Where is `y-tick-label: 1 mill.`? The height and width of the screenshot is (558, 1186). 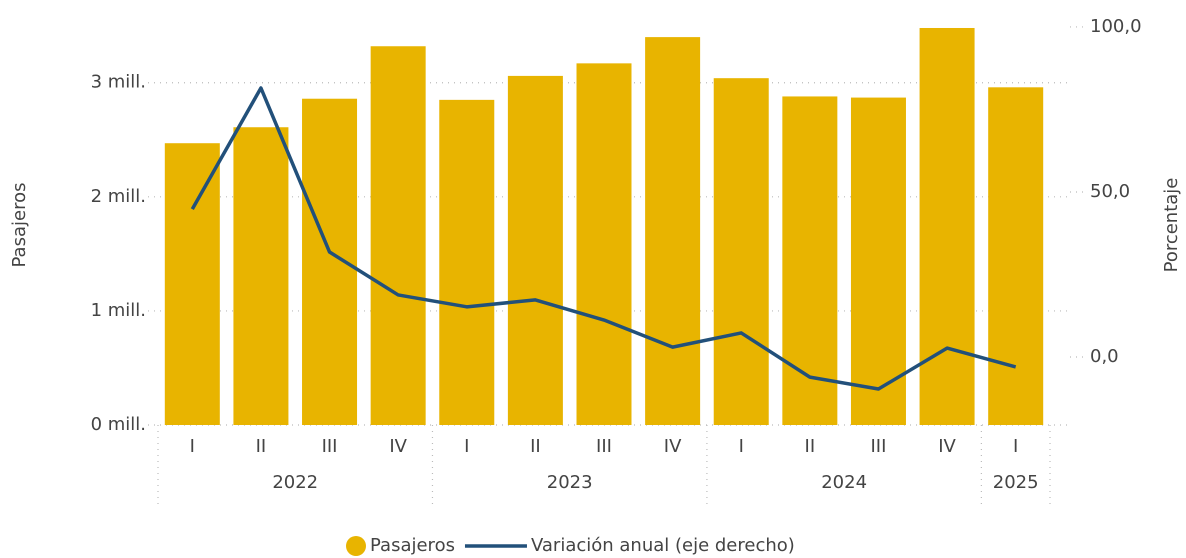
y-tick-label: 1 mill. is located at coordinates (118, 310).